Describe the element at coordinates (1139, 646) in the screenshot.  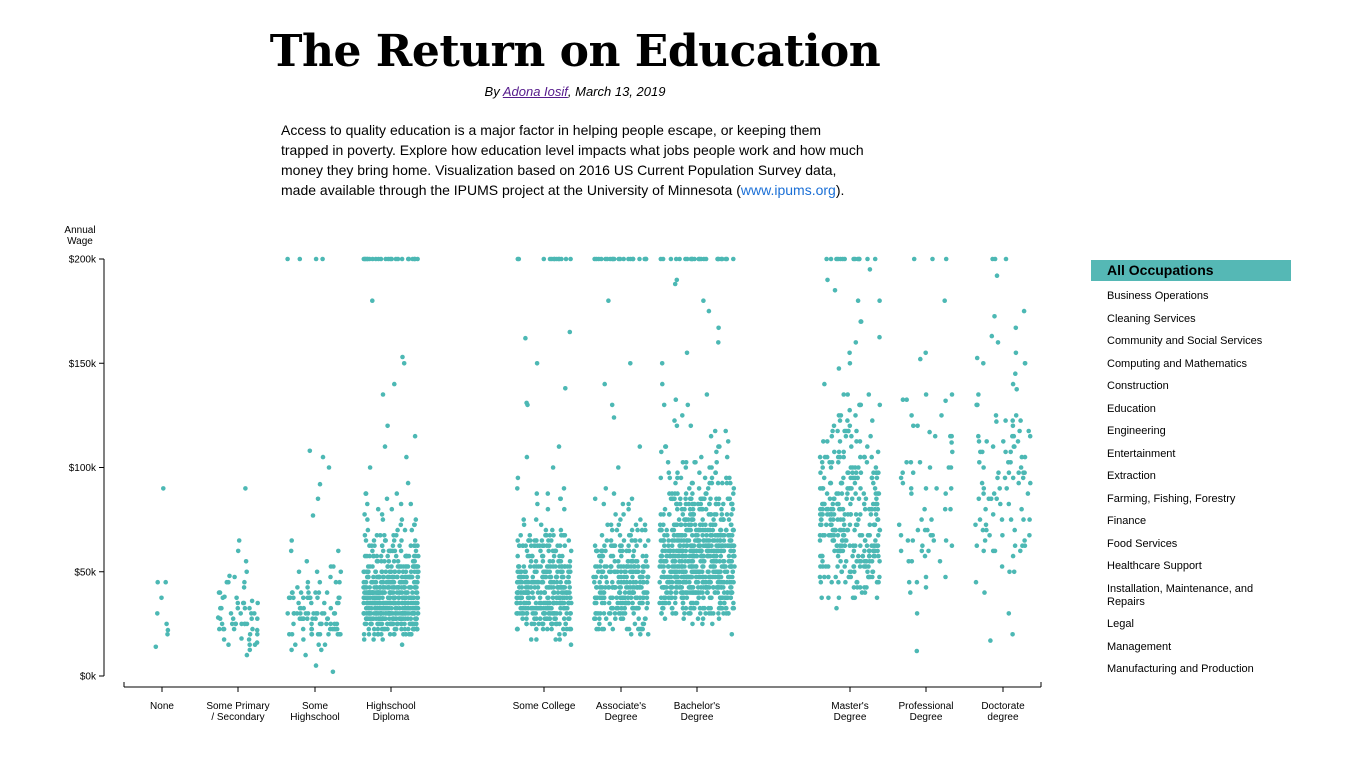
I see `legend-item-management: Management` at that location.